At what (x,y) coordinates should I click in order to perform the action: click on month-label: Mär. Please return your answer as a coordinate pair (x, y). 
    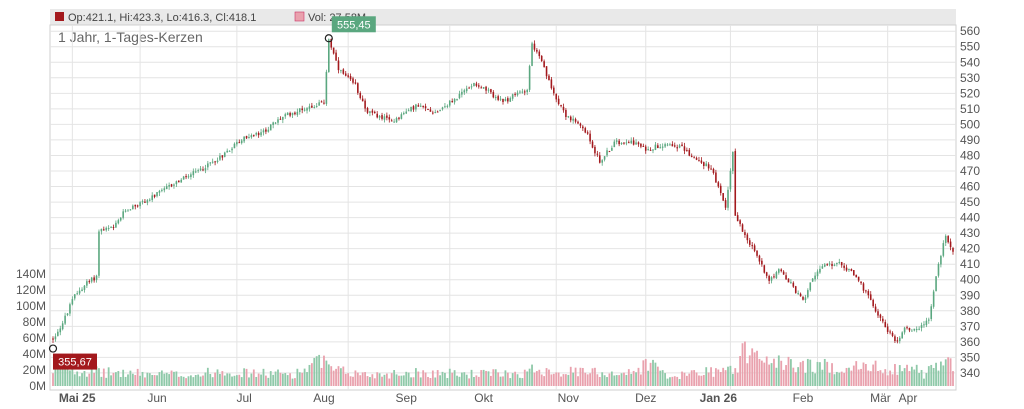
    Looking at the image, I should click on (880, 398).